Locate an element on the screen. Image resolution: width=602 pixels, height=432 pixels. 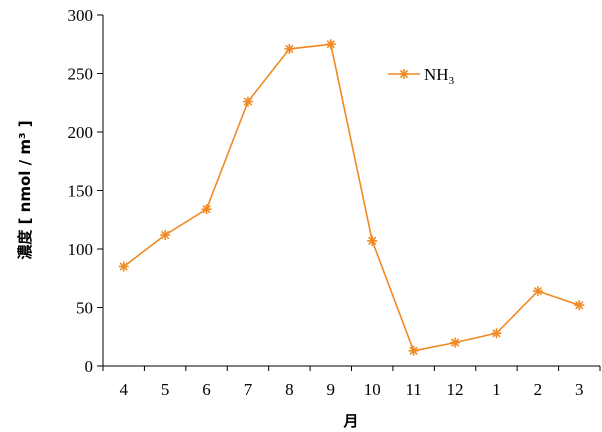
x-tick-label: 12 is located at coordinates (455, 389).